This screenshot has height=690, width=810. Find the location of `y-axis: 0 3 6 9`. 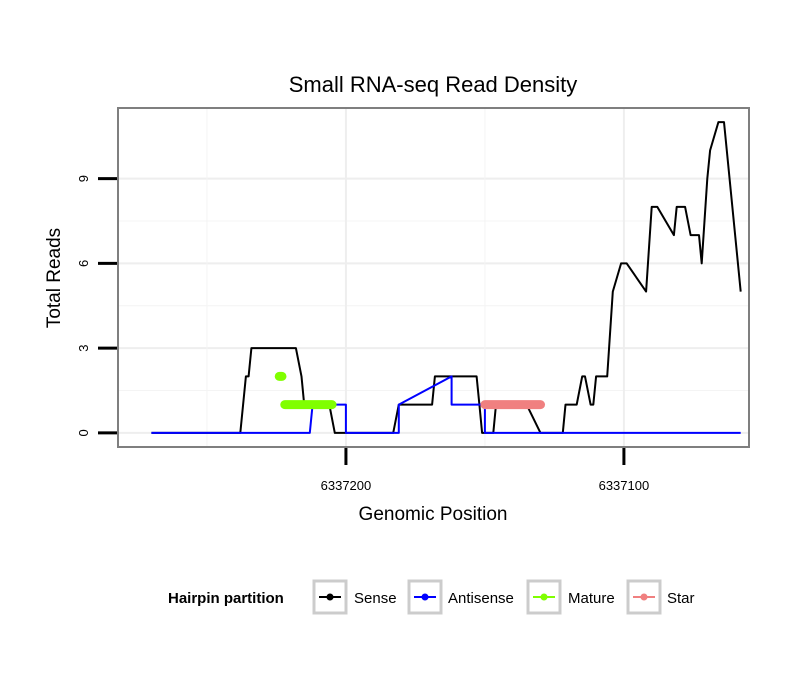

y-axis: 0 3 6 9 is located at coordinates (96, 305).